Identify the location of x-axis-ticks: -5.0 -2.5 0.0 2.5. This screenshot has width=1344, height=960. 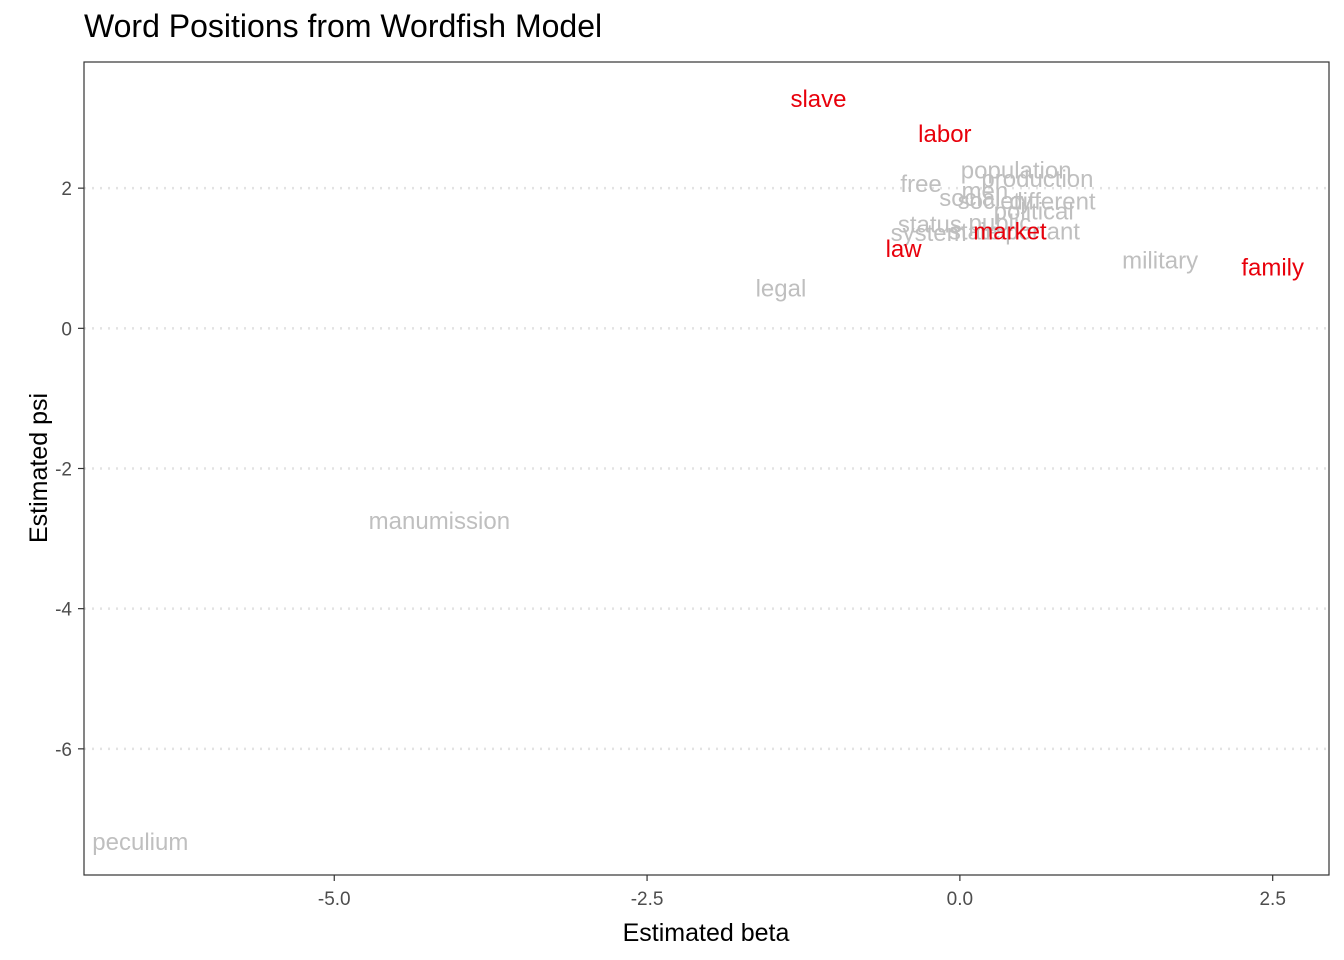
(802, 892).